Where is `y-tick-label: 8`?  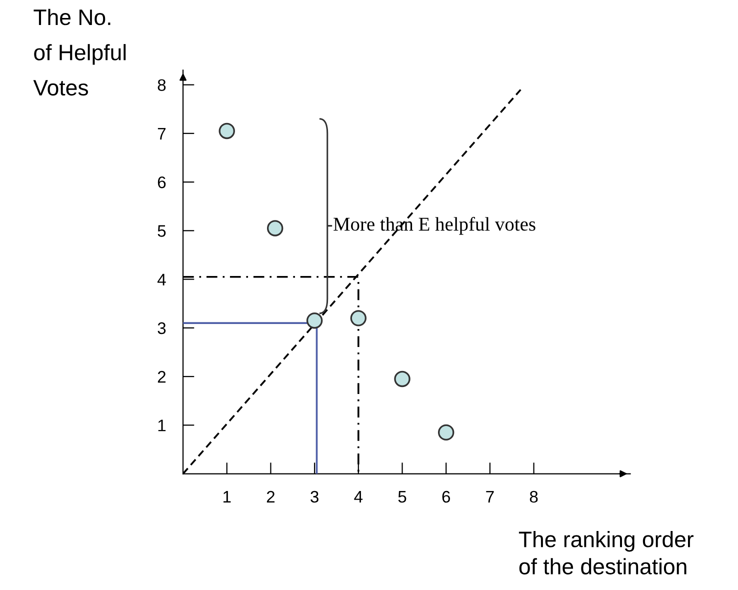 y-tick-label: 8 is located at coordinates (162, 85).